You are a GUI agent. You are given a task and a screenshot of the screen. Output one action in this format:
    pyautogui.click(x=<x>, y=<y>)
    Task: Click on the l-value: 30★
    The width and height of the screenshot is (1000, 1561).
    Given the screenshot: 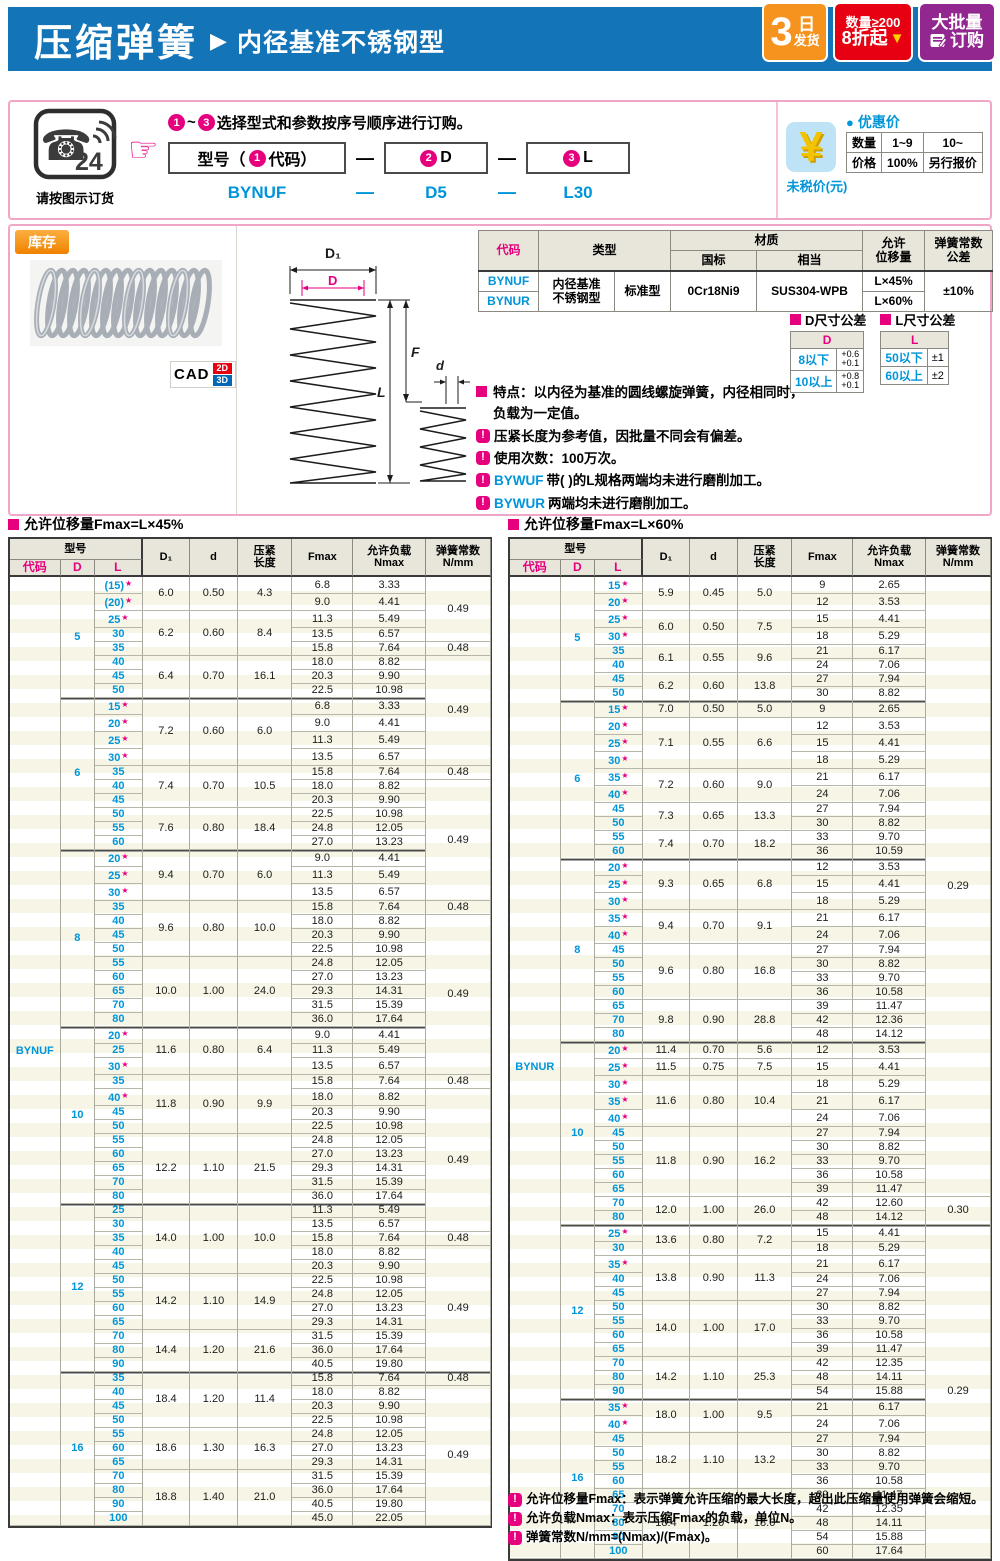 What is the action you would take?
    pyautogui.click(x=619, y=636)
    